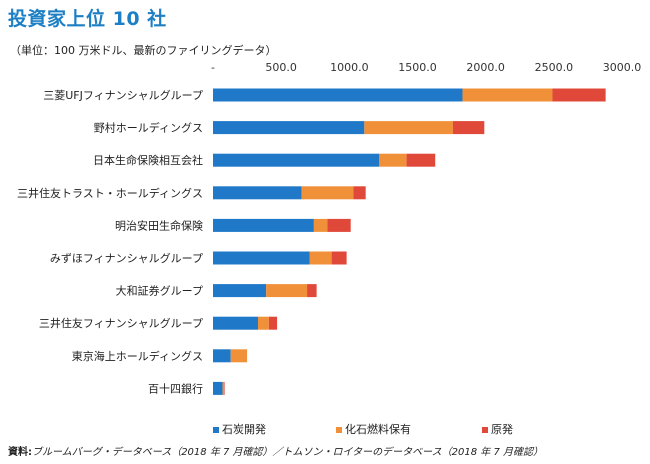 This screenshot has height=464, width=650. What do you see at coordinates (378, 429) in the screenshot?
I see `legend-label: 化石燃料保有` at bounding box center [378, 429].